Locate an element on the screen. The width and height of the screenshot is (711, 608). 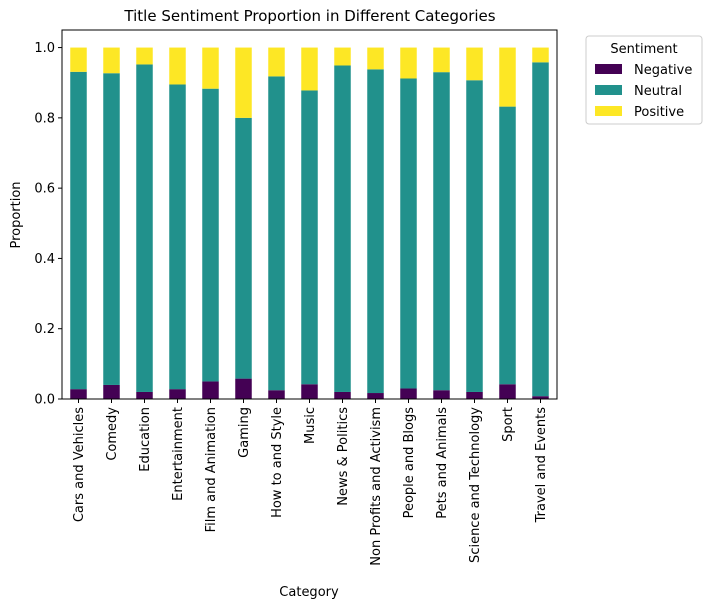
x-tick-label-2: Education is located at coordinates (145, 439).